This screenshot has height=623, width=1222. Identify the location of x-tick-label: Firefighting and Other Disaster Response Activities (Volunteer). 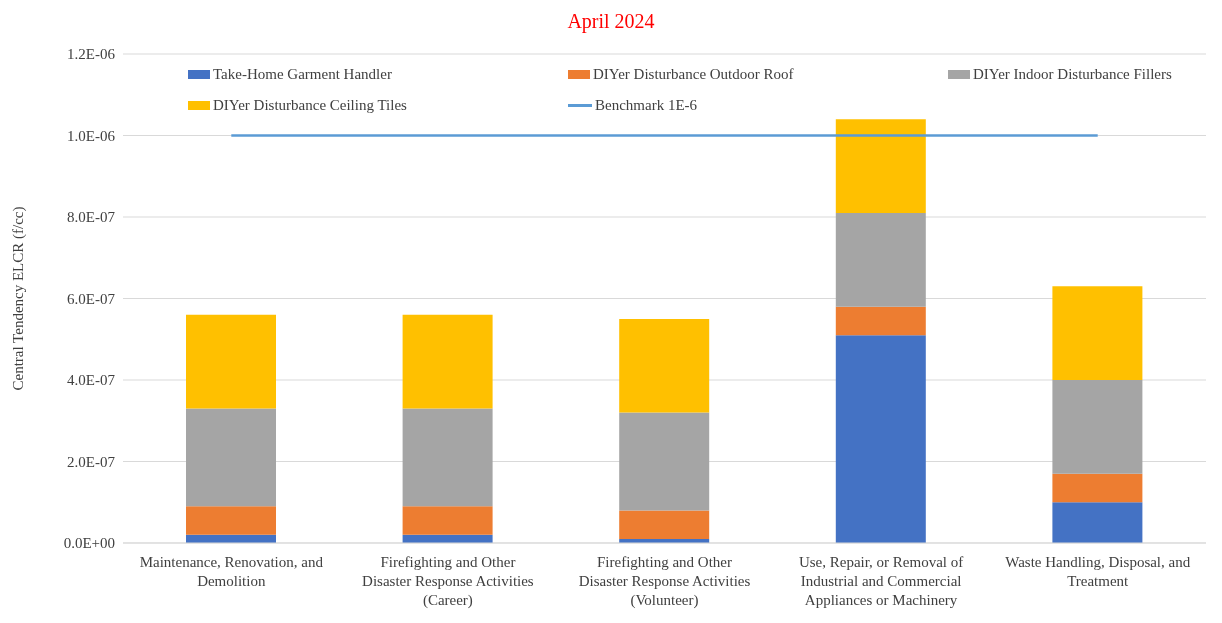
(664, 581).